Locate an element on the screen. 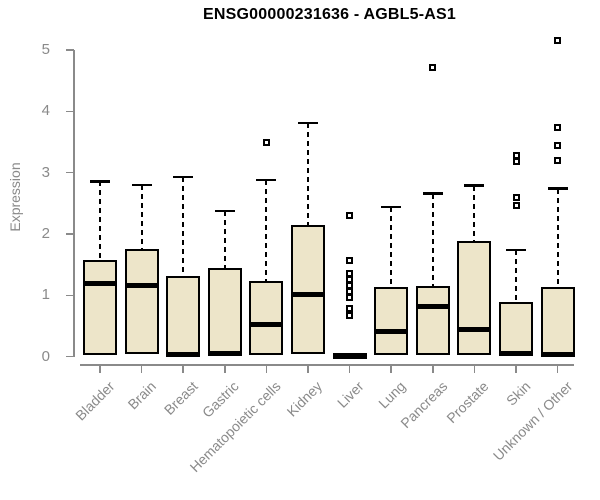 The image size is (600, 500). median-hematopoietic-cells is located at coordinates (266, 324).